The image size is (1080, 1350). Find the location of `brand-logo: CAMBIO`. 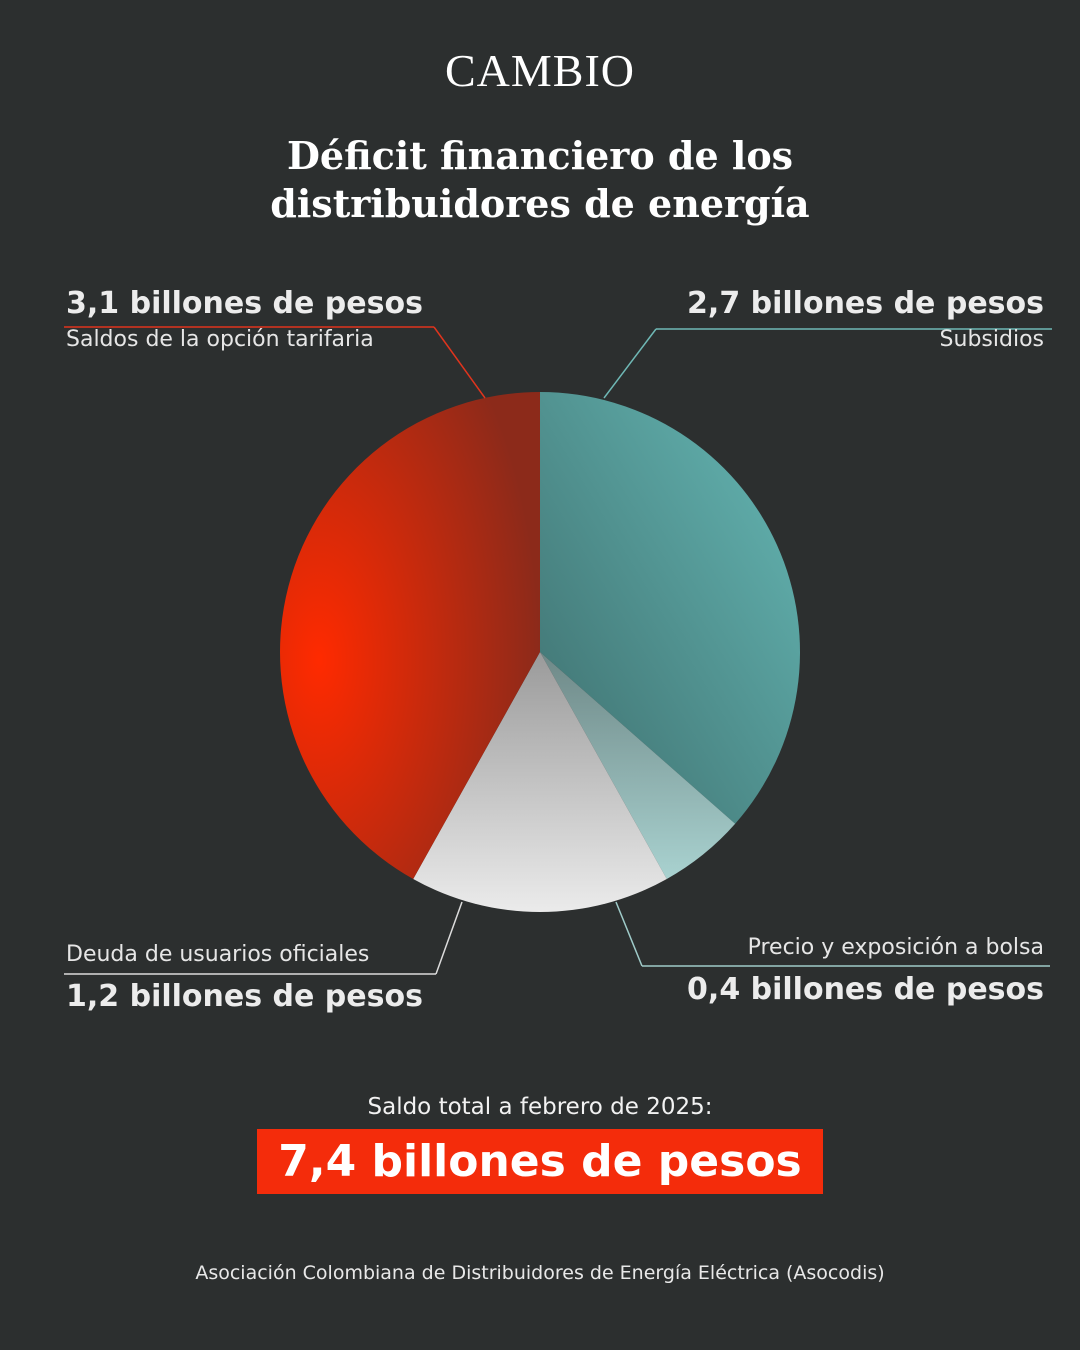

brand-logo: CAMBIO is located at coordinates (540, 70).